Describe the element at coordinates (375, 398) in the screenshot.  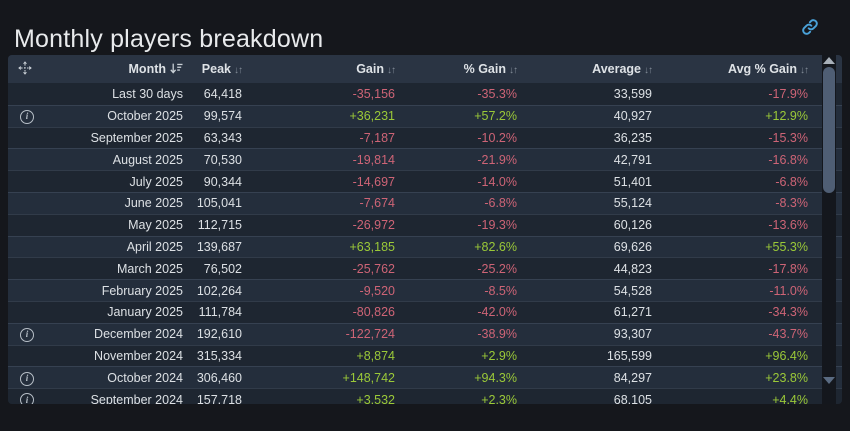
I see `cell-gain: +3,532` at that location.